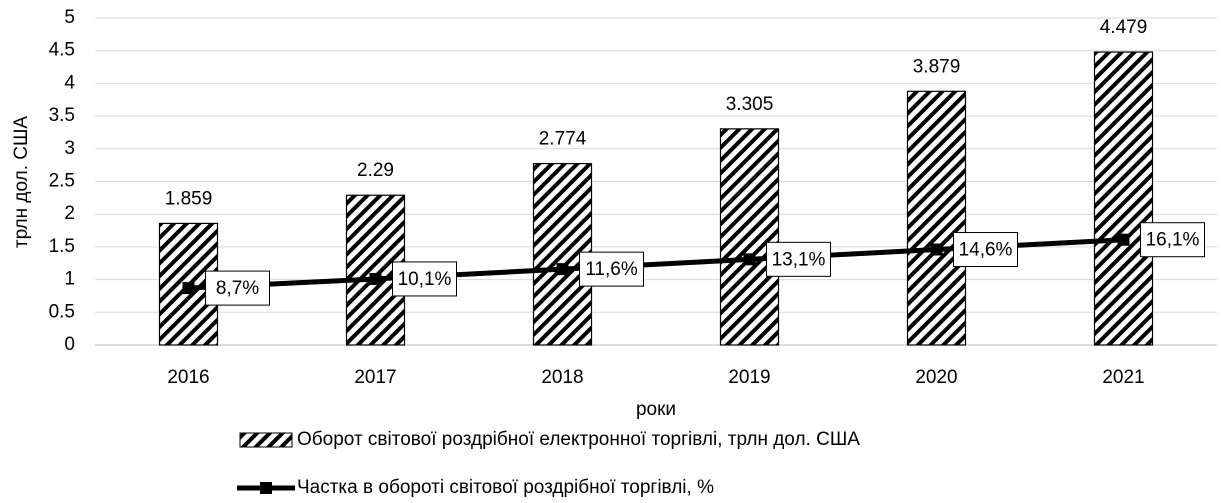  I want to click on line-value-label: 14,6%, so click(986, 250).